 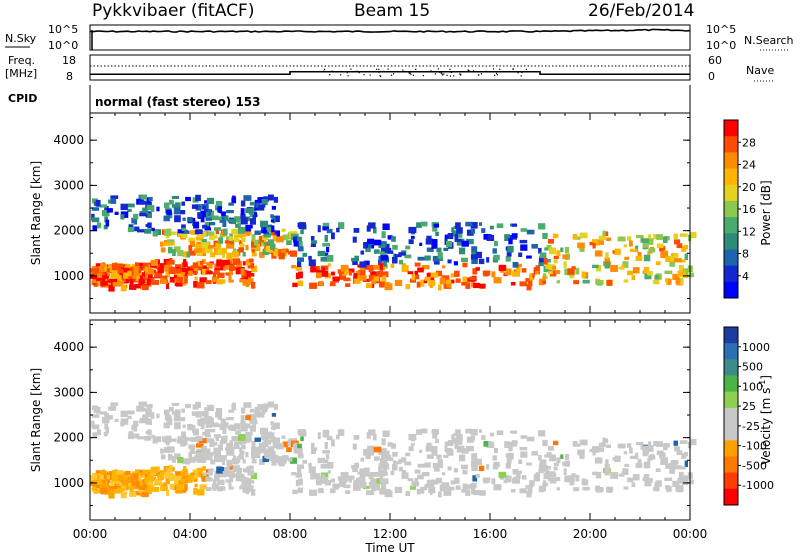 What do you see at coordinates (21, 60) in the screenshot?
I see `freq-label-1: Freq.` at bounding box center [21, 60].